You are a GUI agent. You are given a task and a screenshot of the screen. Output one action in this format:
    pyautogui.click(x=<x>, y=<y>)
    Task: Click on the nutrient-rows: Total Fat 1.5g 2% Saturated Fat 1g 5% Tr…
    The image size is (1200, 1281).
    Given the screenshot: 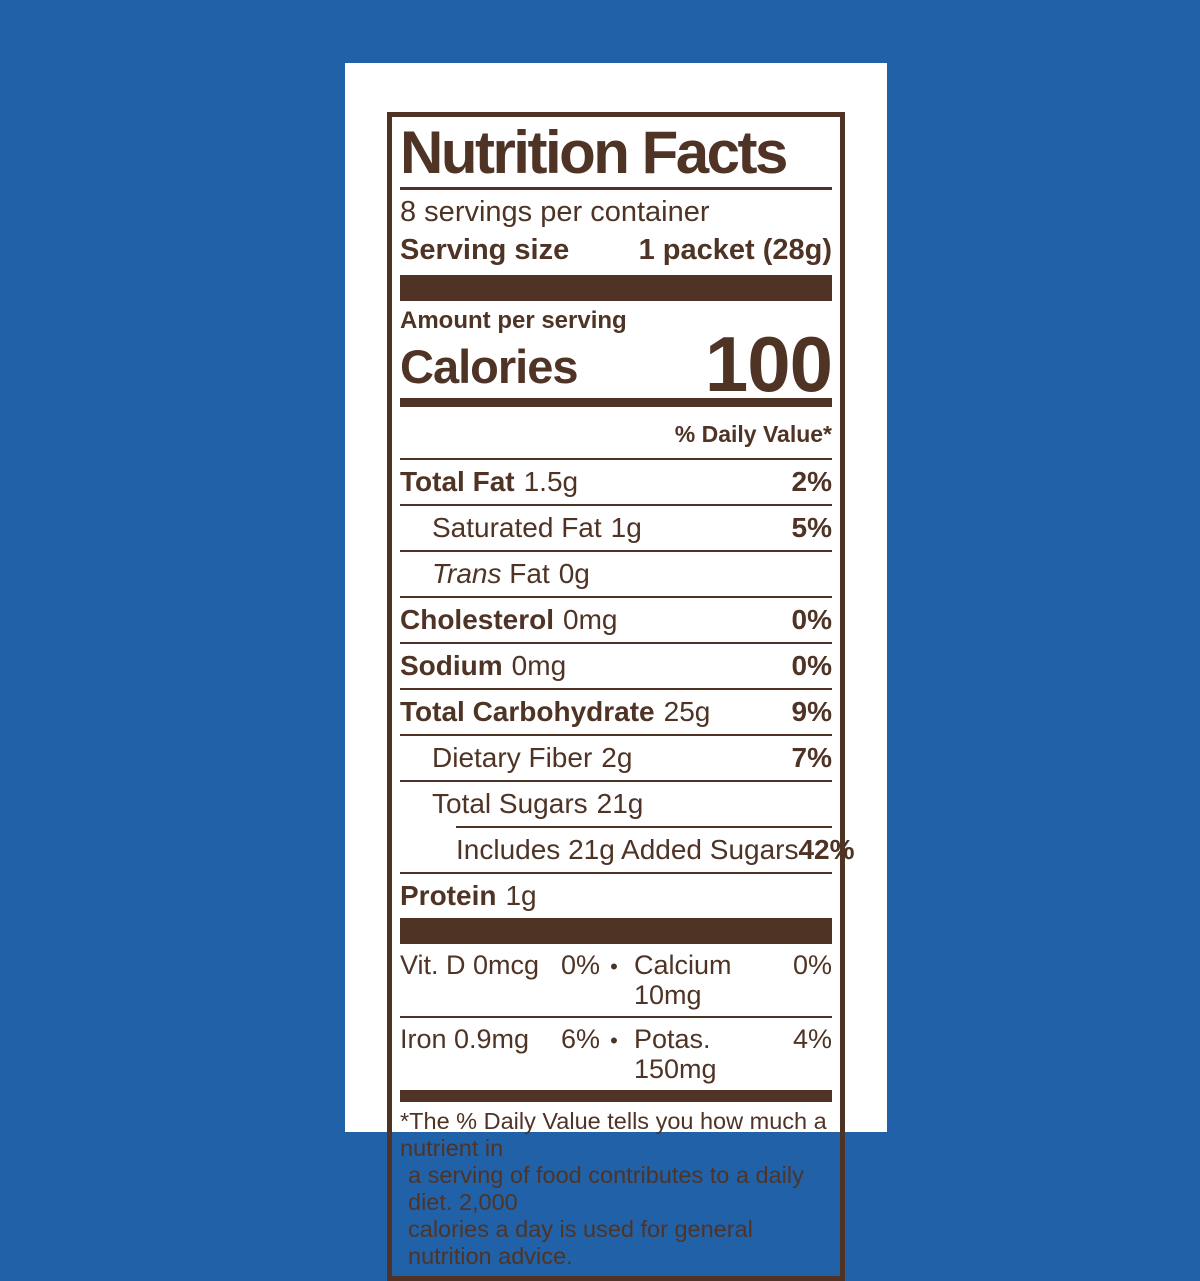 What is the action you would take?
    pyautogui.click(x=627, y=688)
    